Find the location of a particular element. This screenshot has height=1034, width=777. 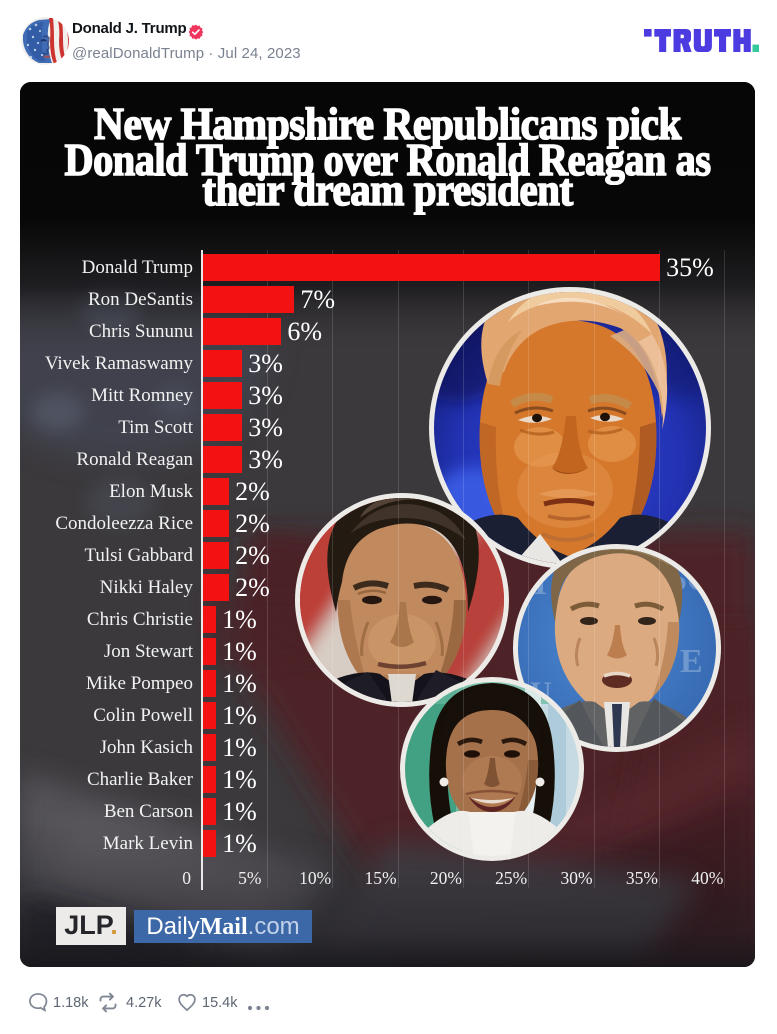

svg-text: E is located at coordinates (691, 661).